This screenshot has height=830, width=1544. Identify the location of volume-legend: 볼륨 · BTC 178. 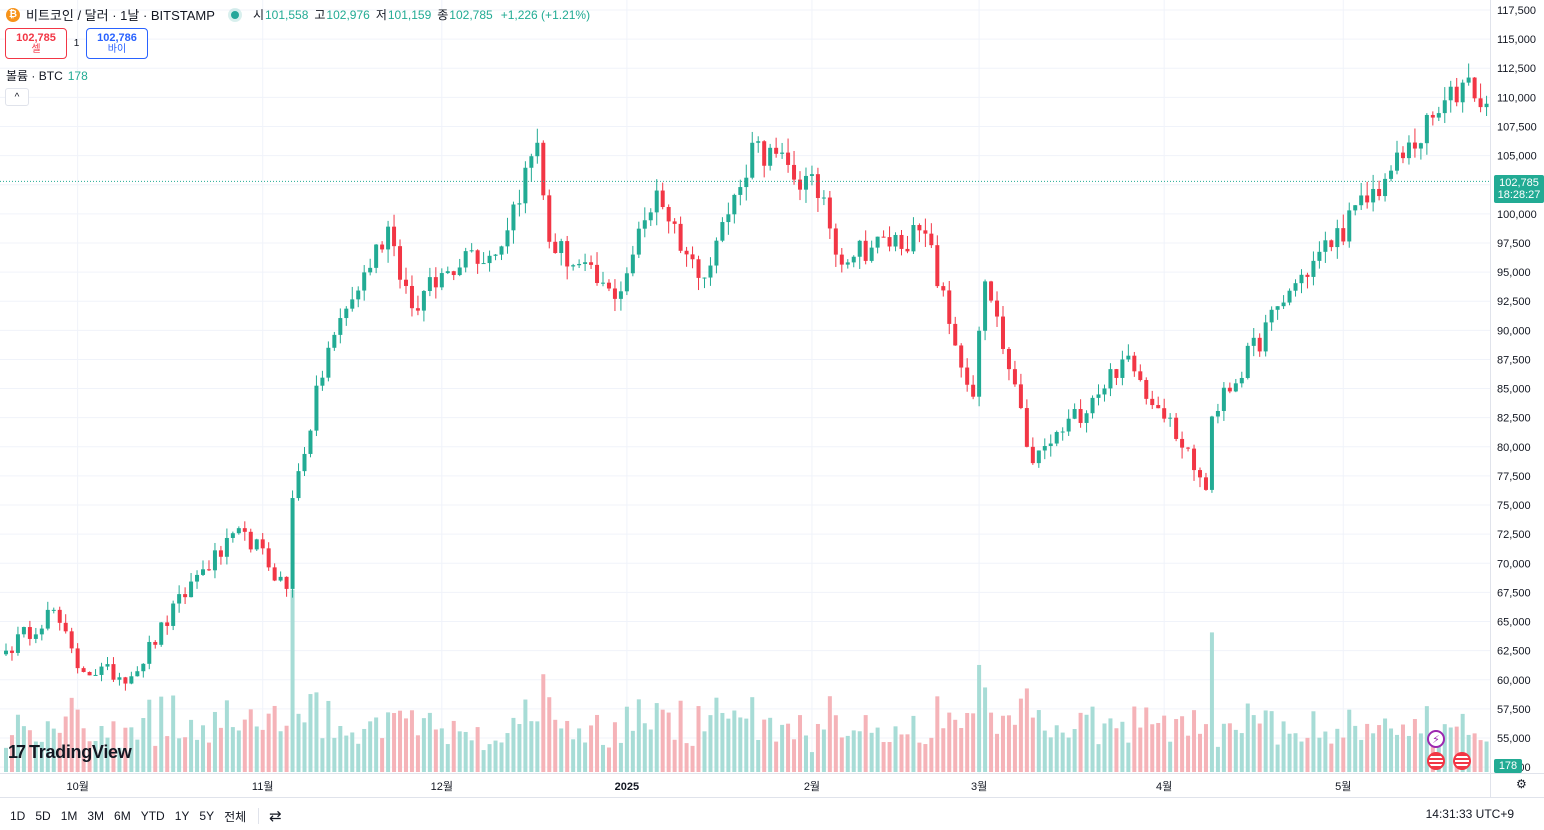
(47, 75).